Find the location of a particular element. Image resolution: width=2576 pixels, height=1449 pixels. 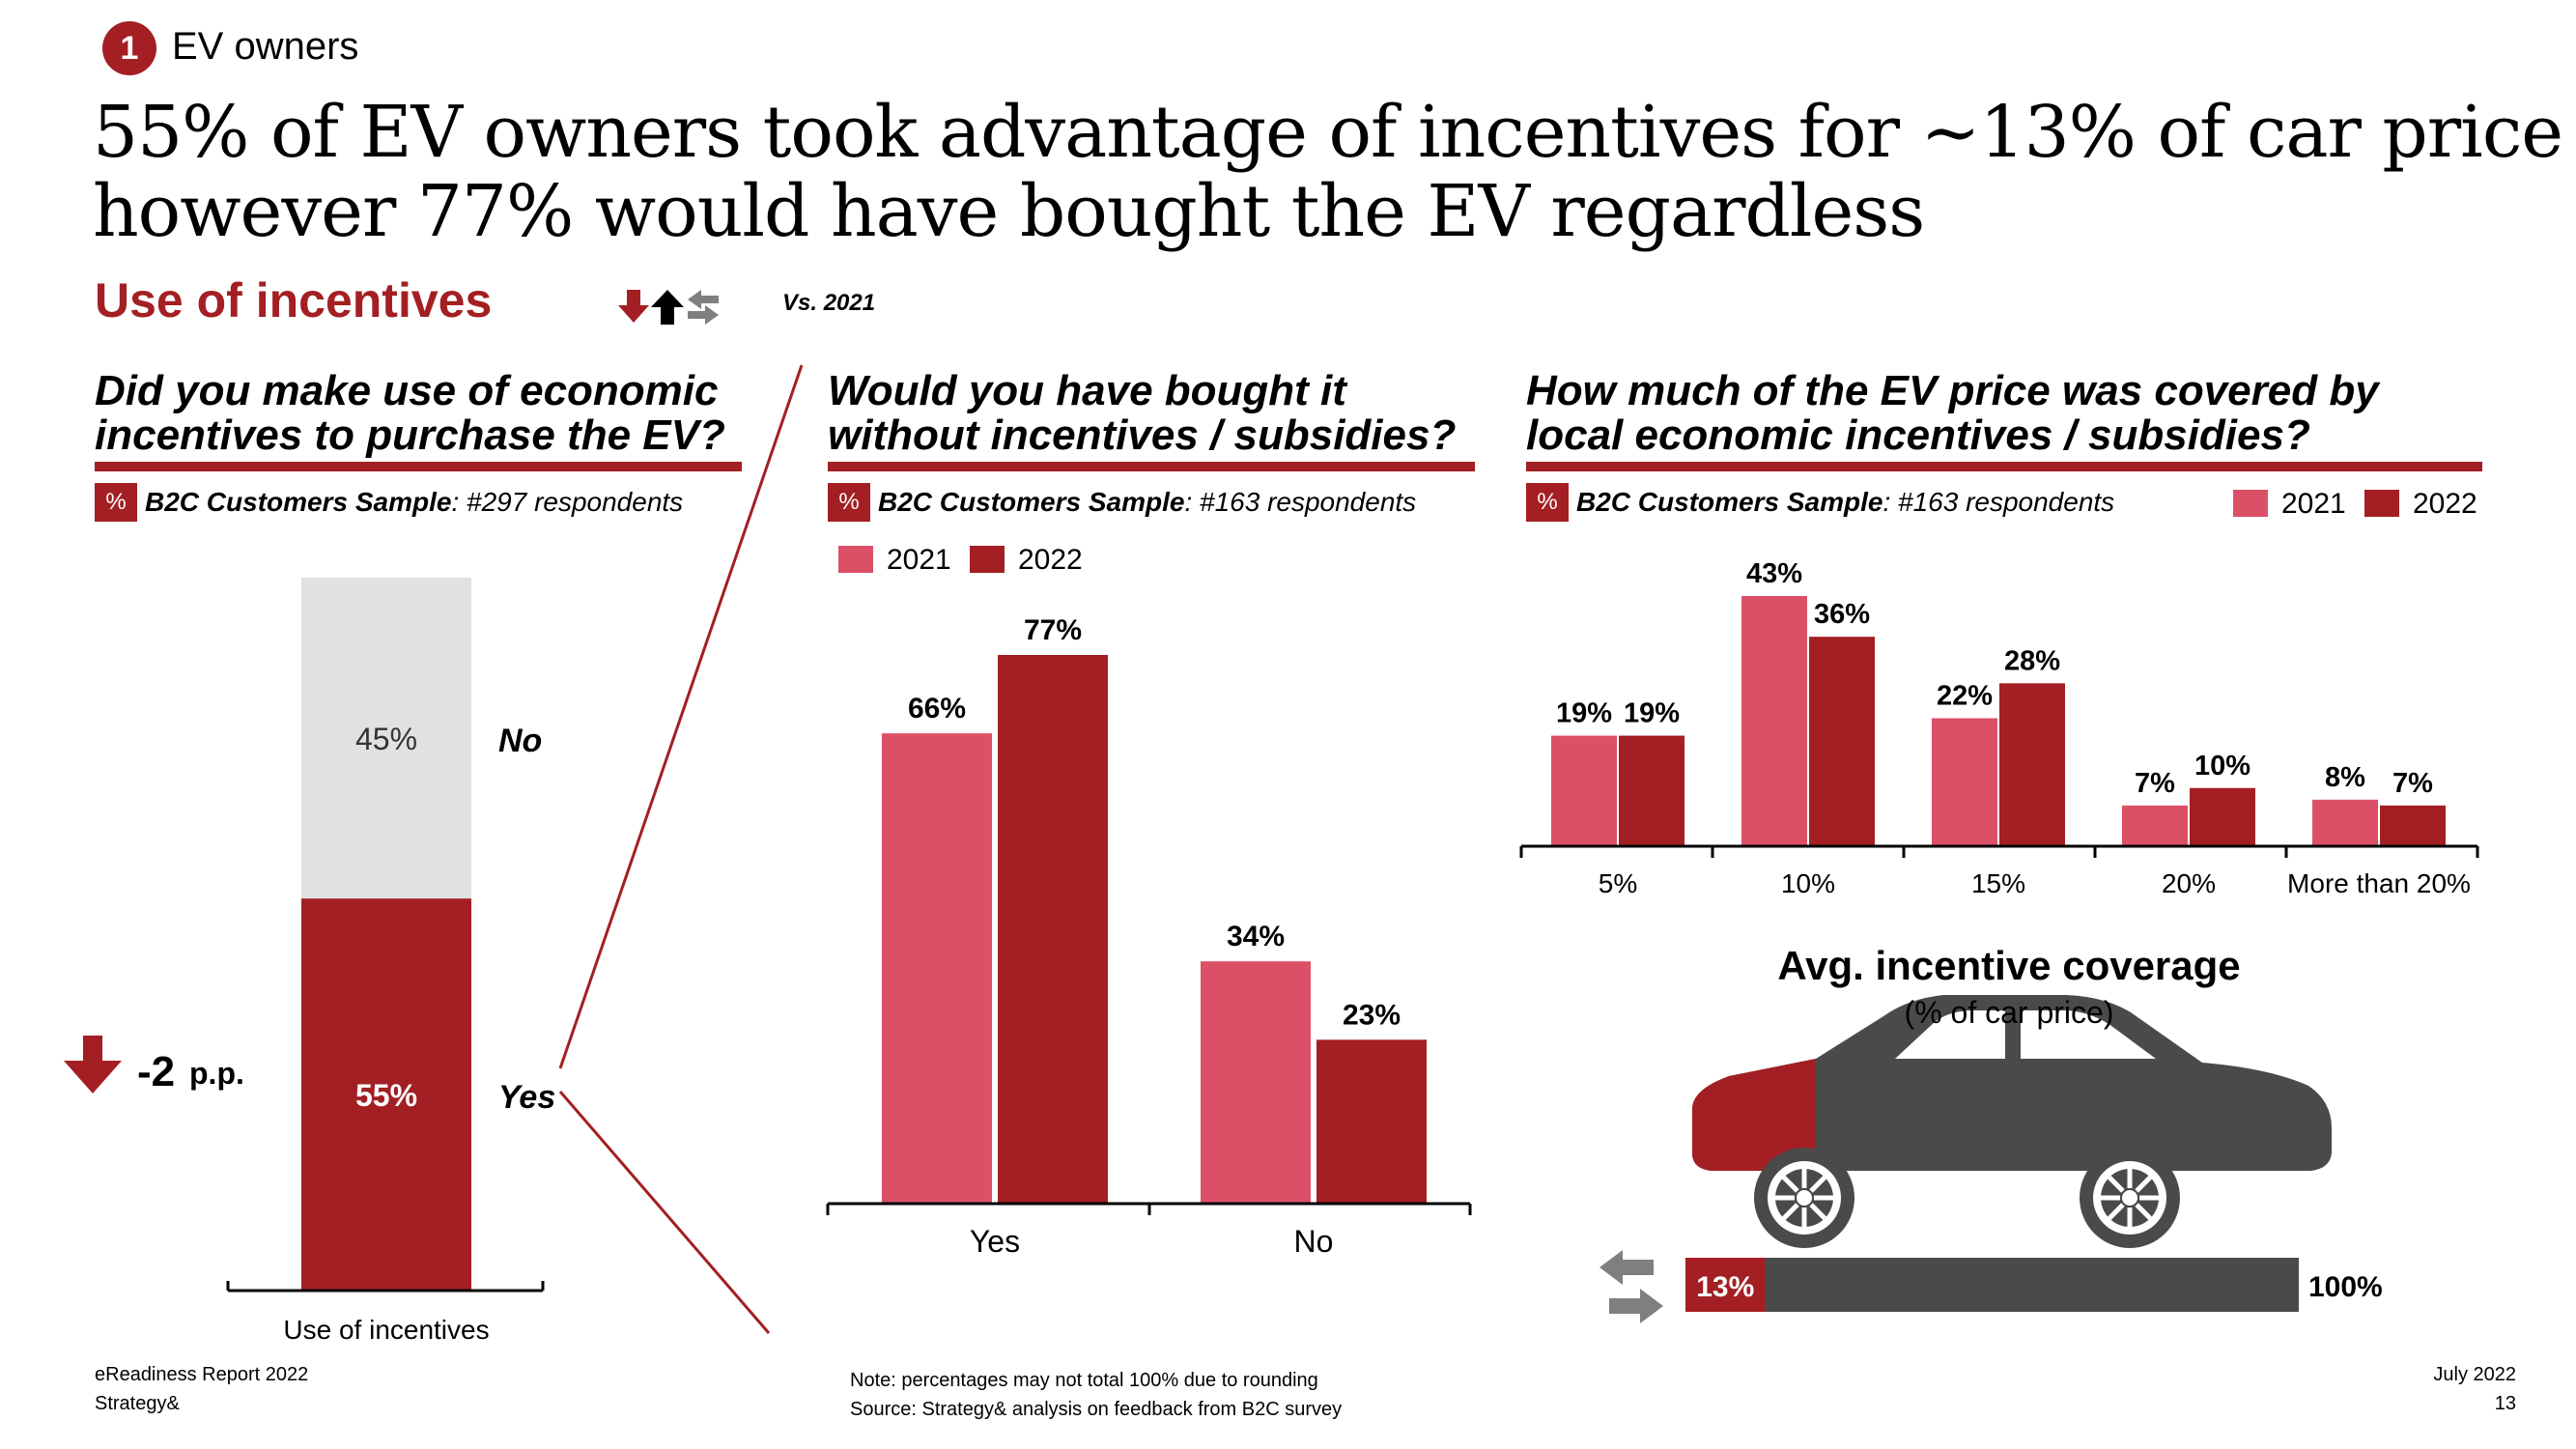

percent-icon: % is located at coordinates (849, 502).